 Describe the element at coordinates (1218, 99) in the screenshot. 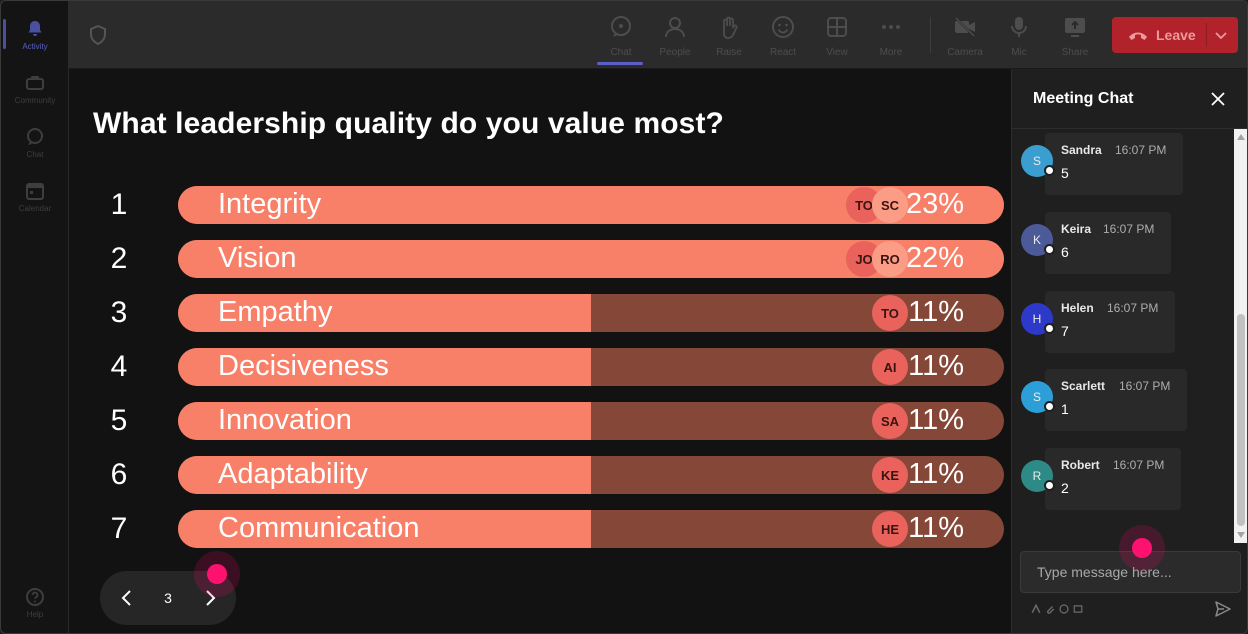

I see `close-icon` at that location.